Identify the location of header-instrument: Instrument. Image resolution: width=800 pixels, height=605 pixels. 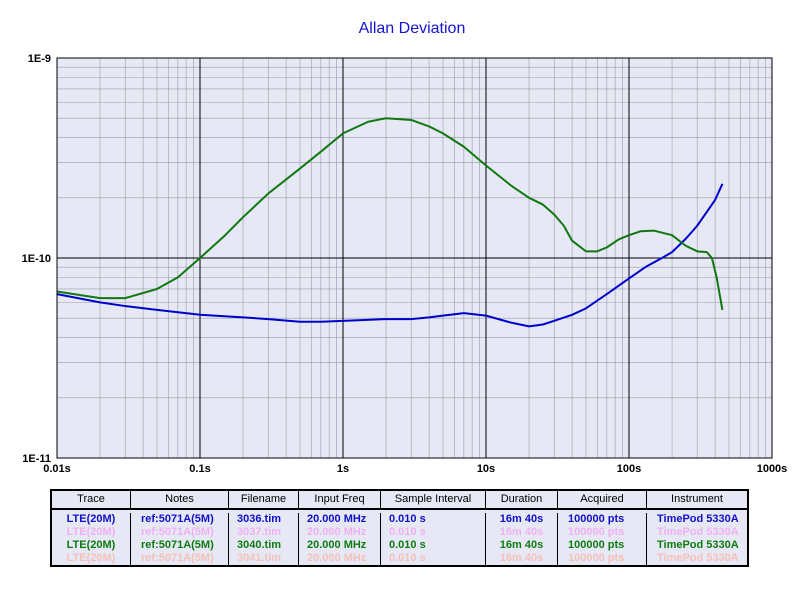
(697, 499).